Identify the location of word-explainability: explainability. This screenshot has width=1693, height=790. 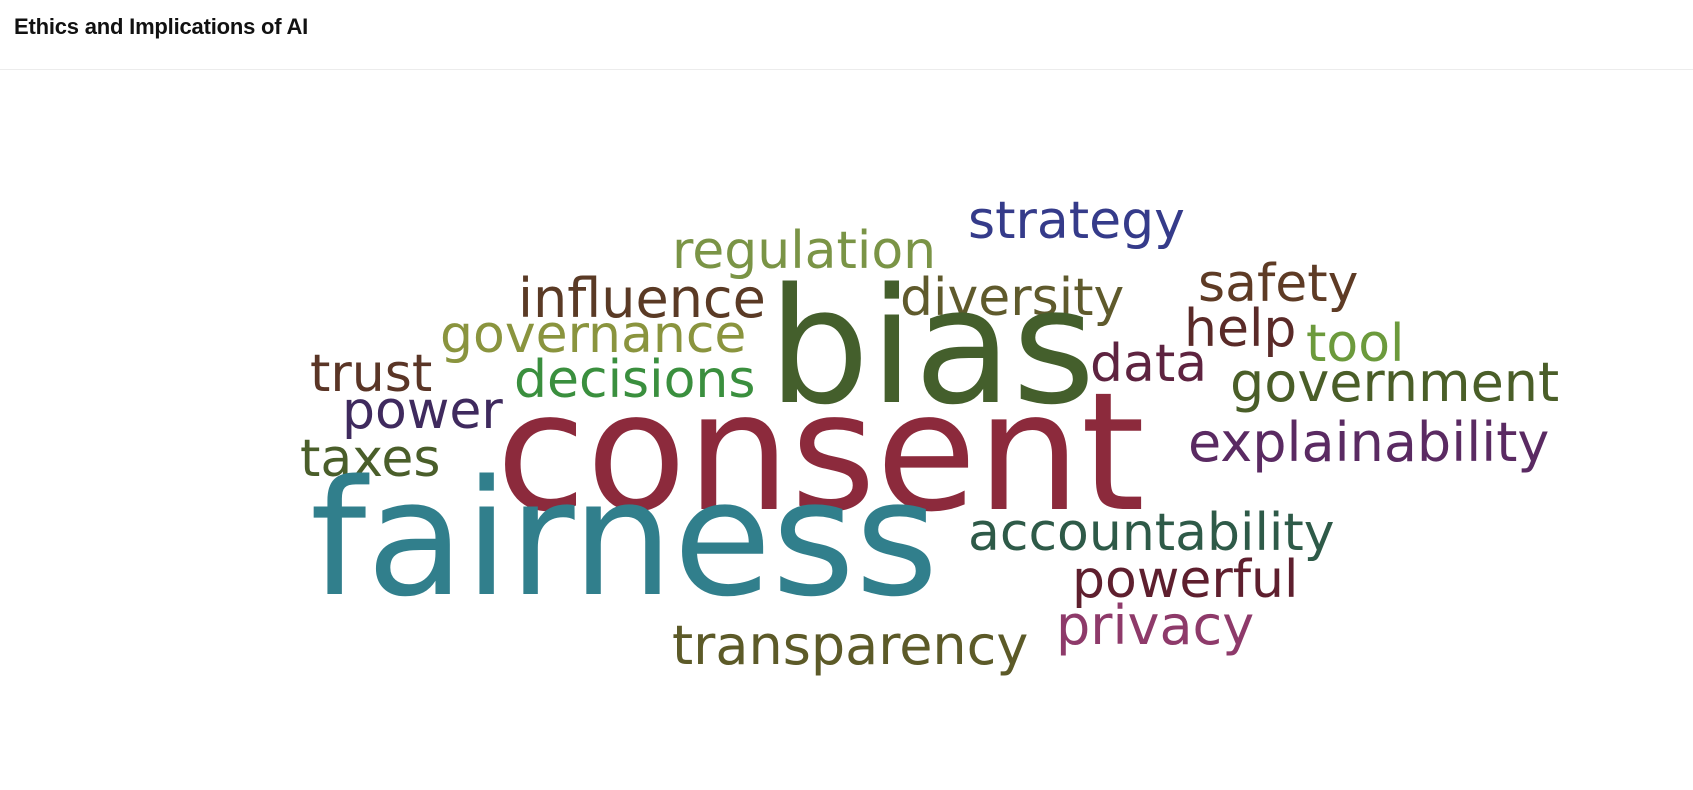
(1369, 442).